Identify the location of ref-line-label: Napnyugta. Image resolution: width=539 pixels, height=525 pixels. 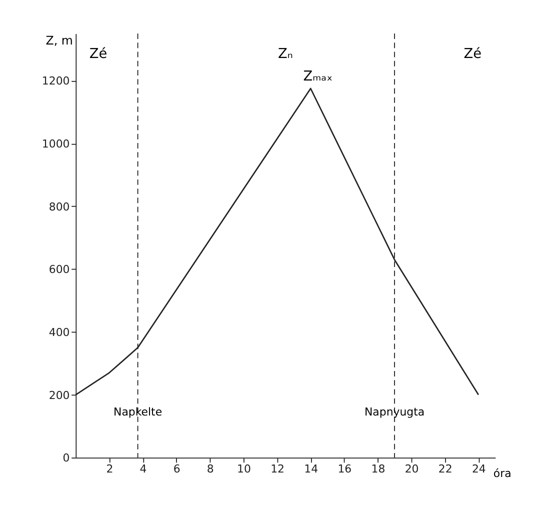
(394, 412).